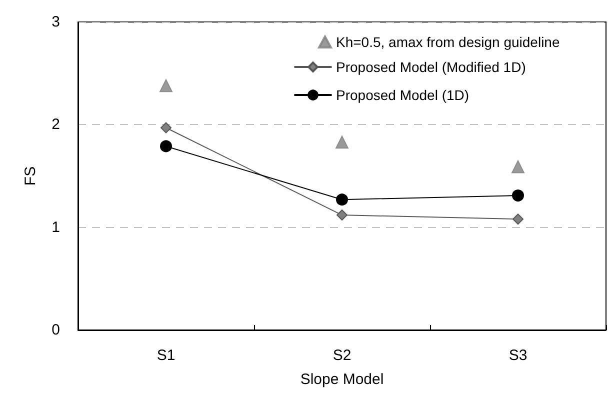 This screenshot has height=414, width=616. I want to click on y-tick-label: 2, so click(56, 125).